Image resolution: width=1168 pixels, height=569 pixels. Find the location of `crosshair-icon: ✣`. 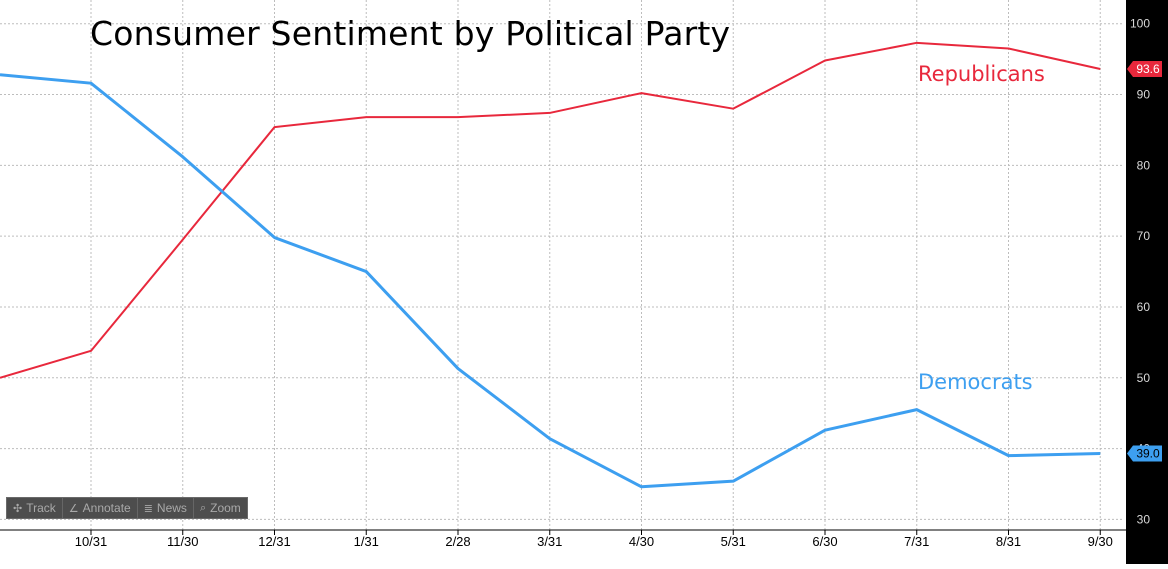

crosshair-icon: ✣ is located at coordinates (17, 508).